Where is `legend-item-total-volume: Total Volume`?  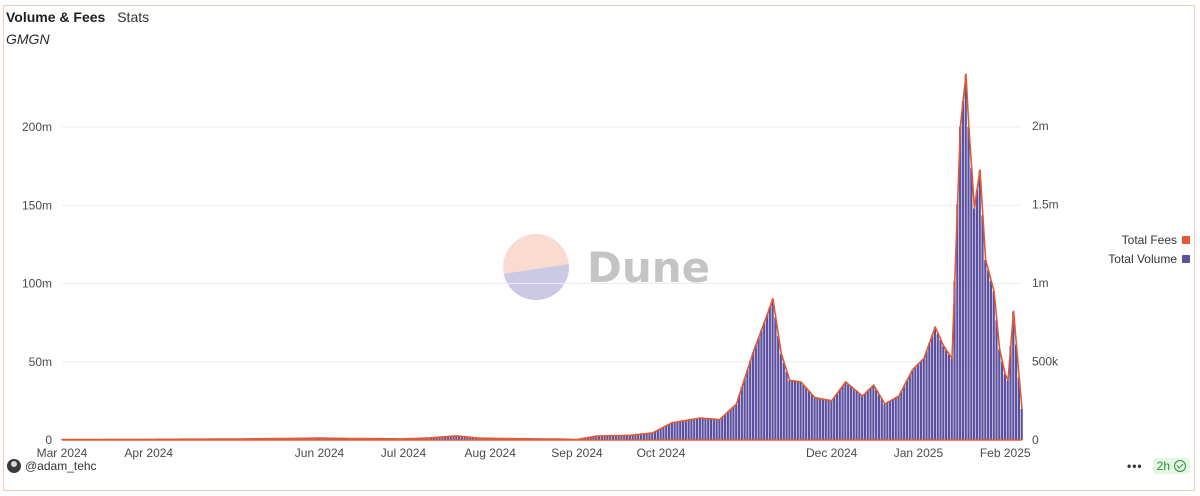
legend-item-total-volume: Total Volume is located at coordinates (1149, 258).